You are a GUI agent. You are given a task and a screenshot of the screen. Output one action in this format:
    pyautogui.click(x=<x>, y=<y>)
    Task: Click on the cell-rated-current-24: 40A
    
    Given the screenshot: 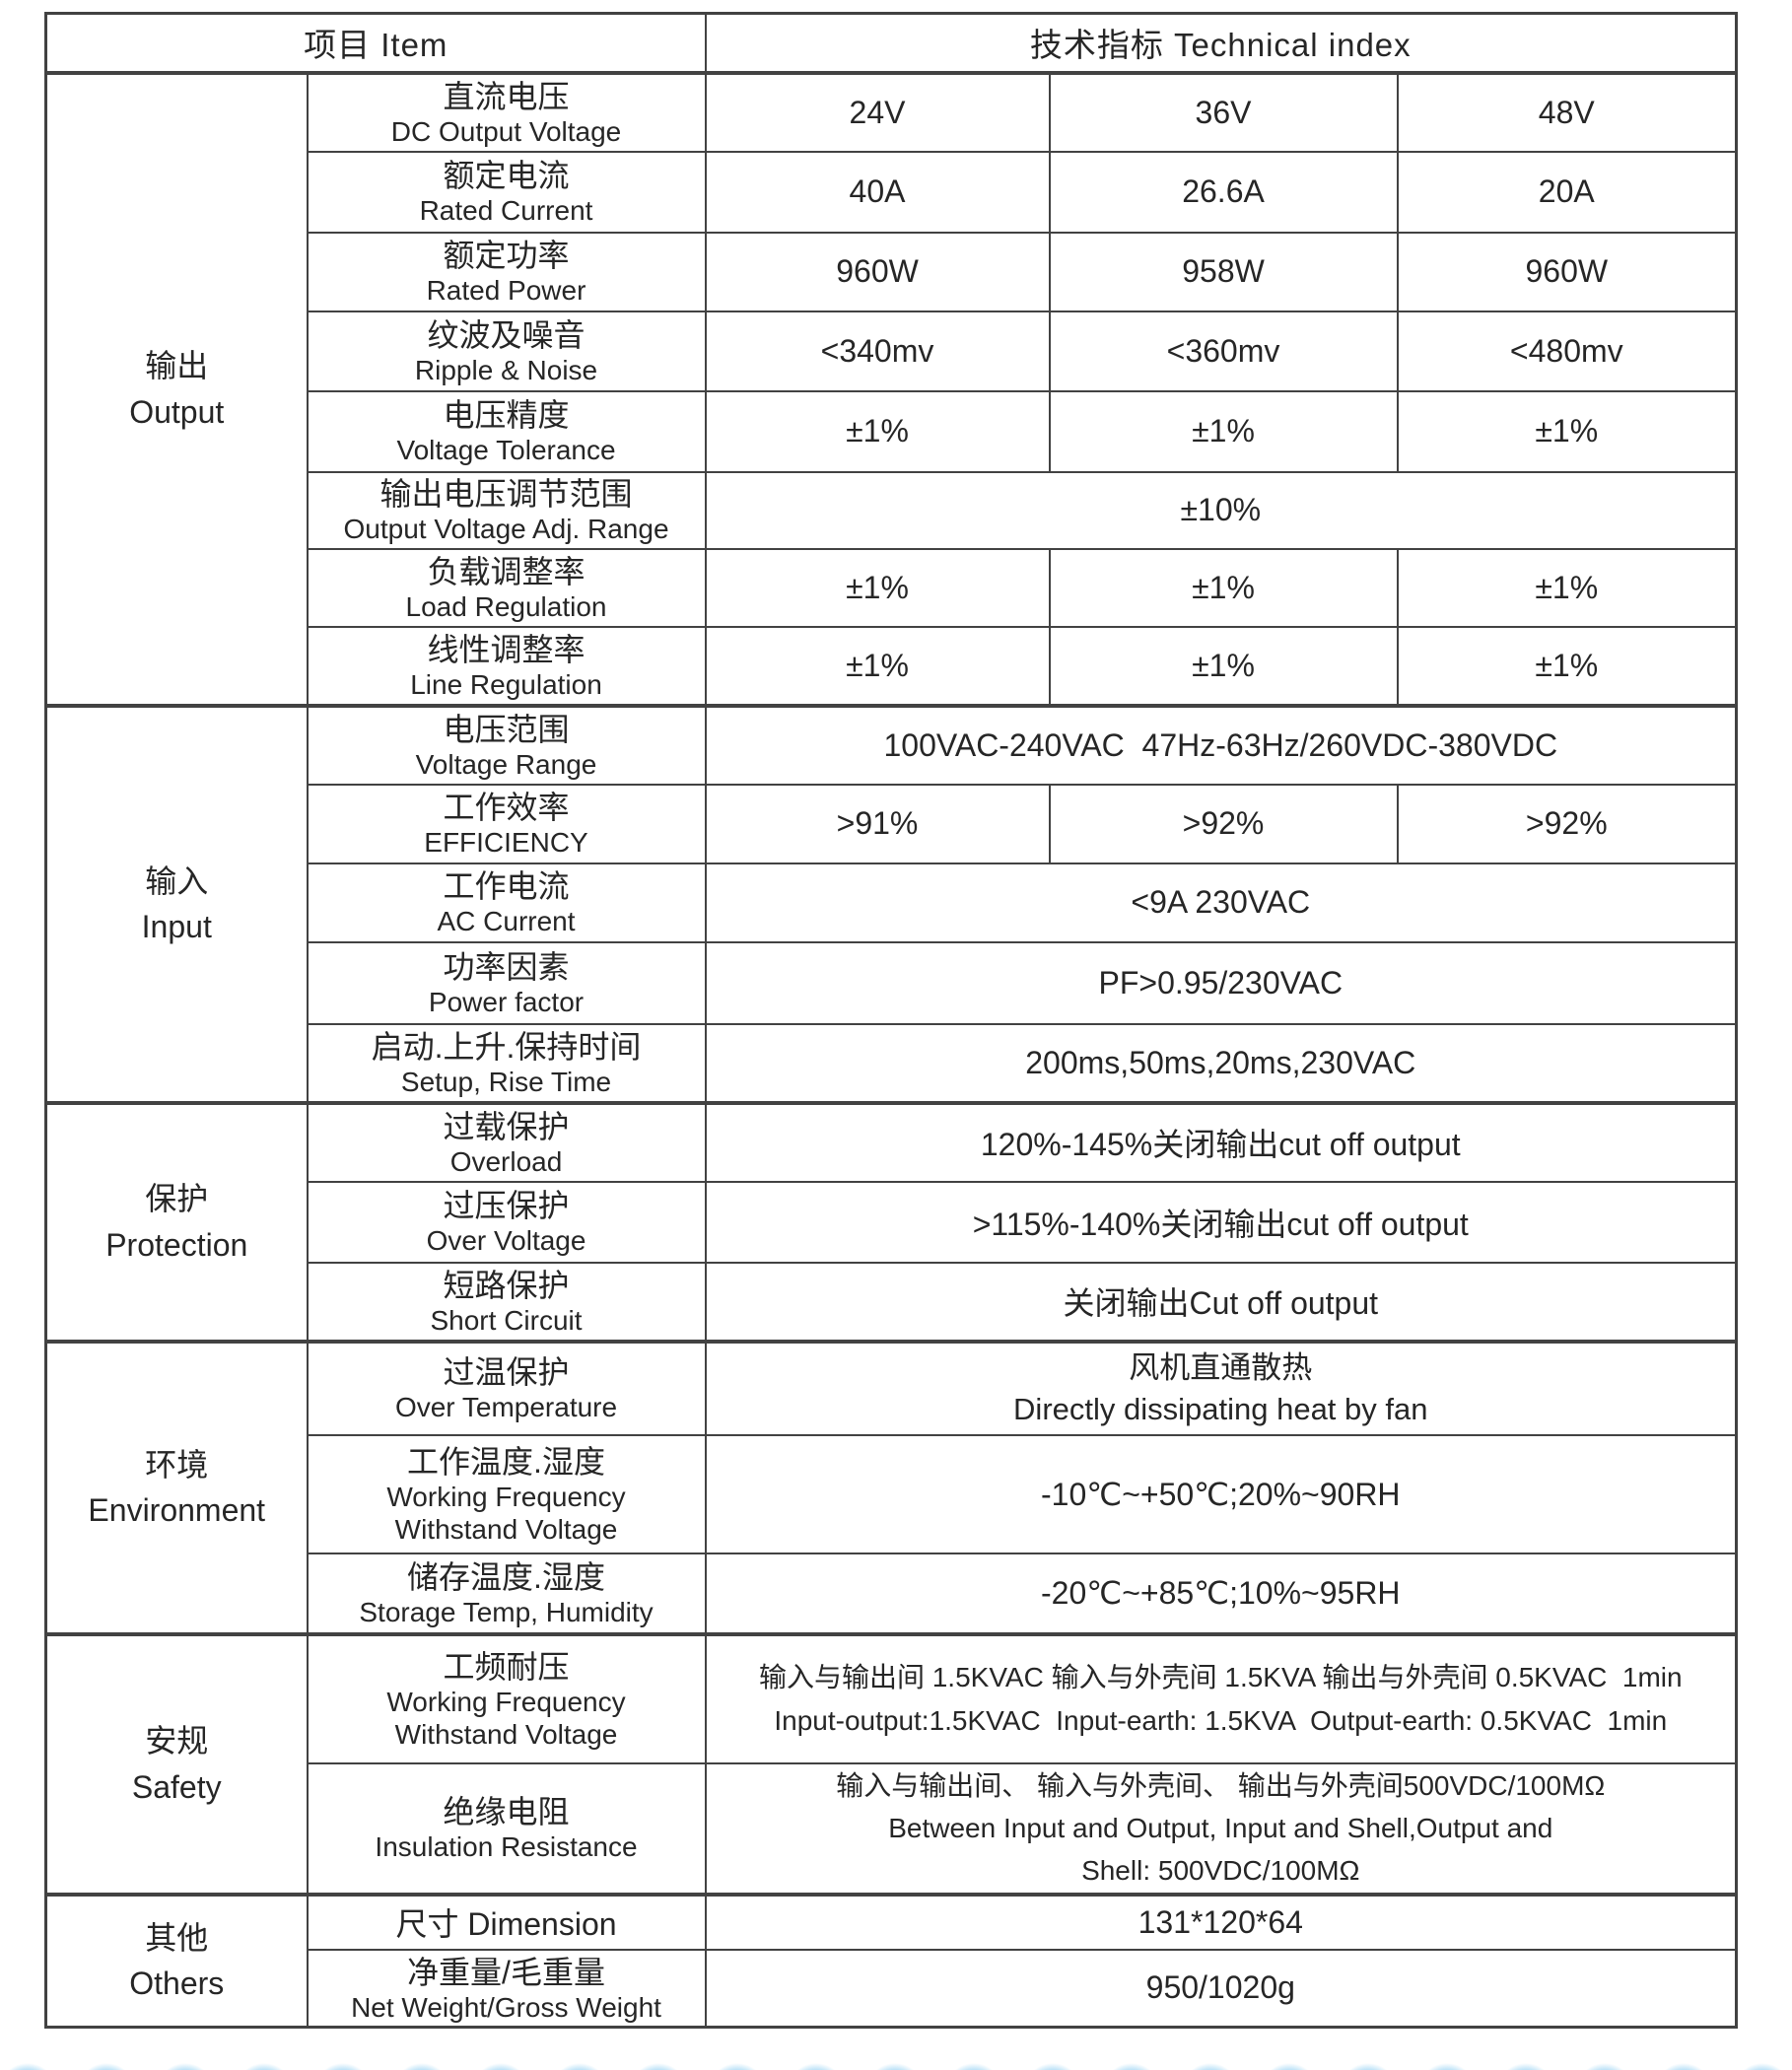 What is the action you would take?
    pyautogui.click(x=877, y=192)
    